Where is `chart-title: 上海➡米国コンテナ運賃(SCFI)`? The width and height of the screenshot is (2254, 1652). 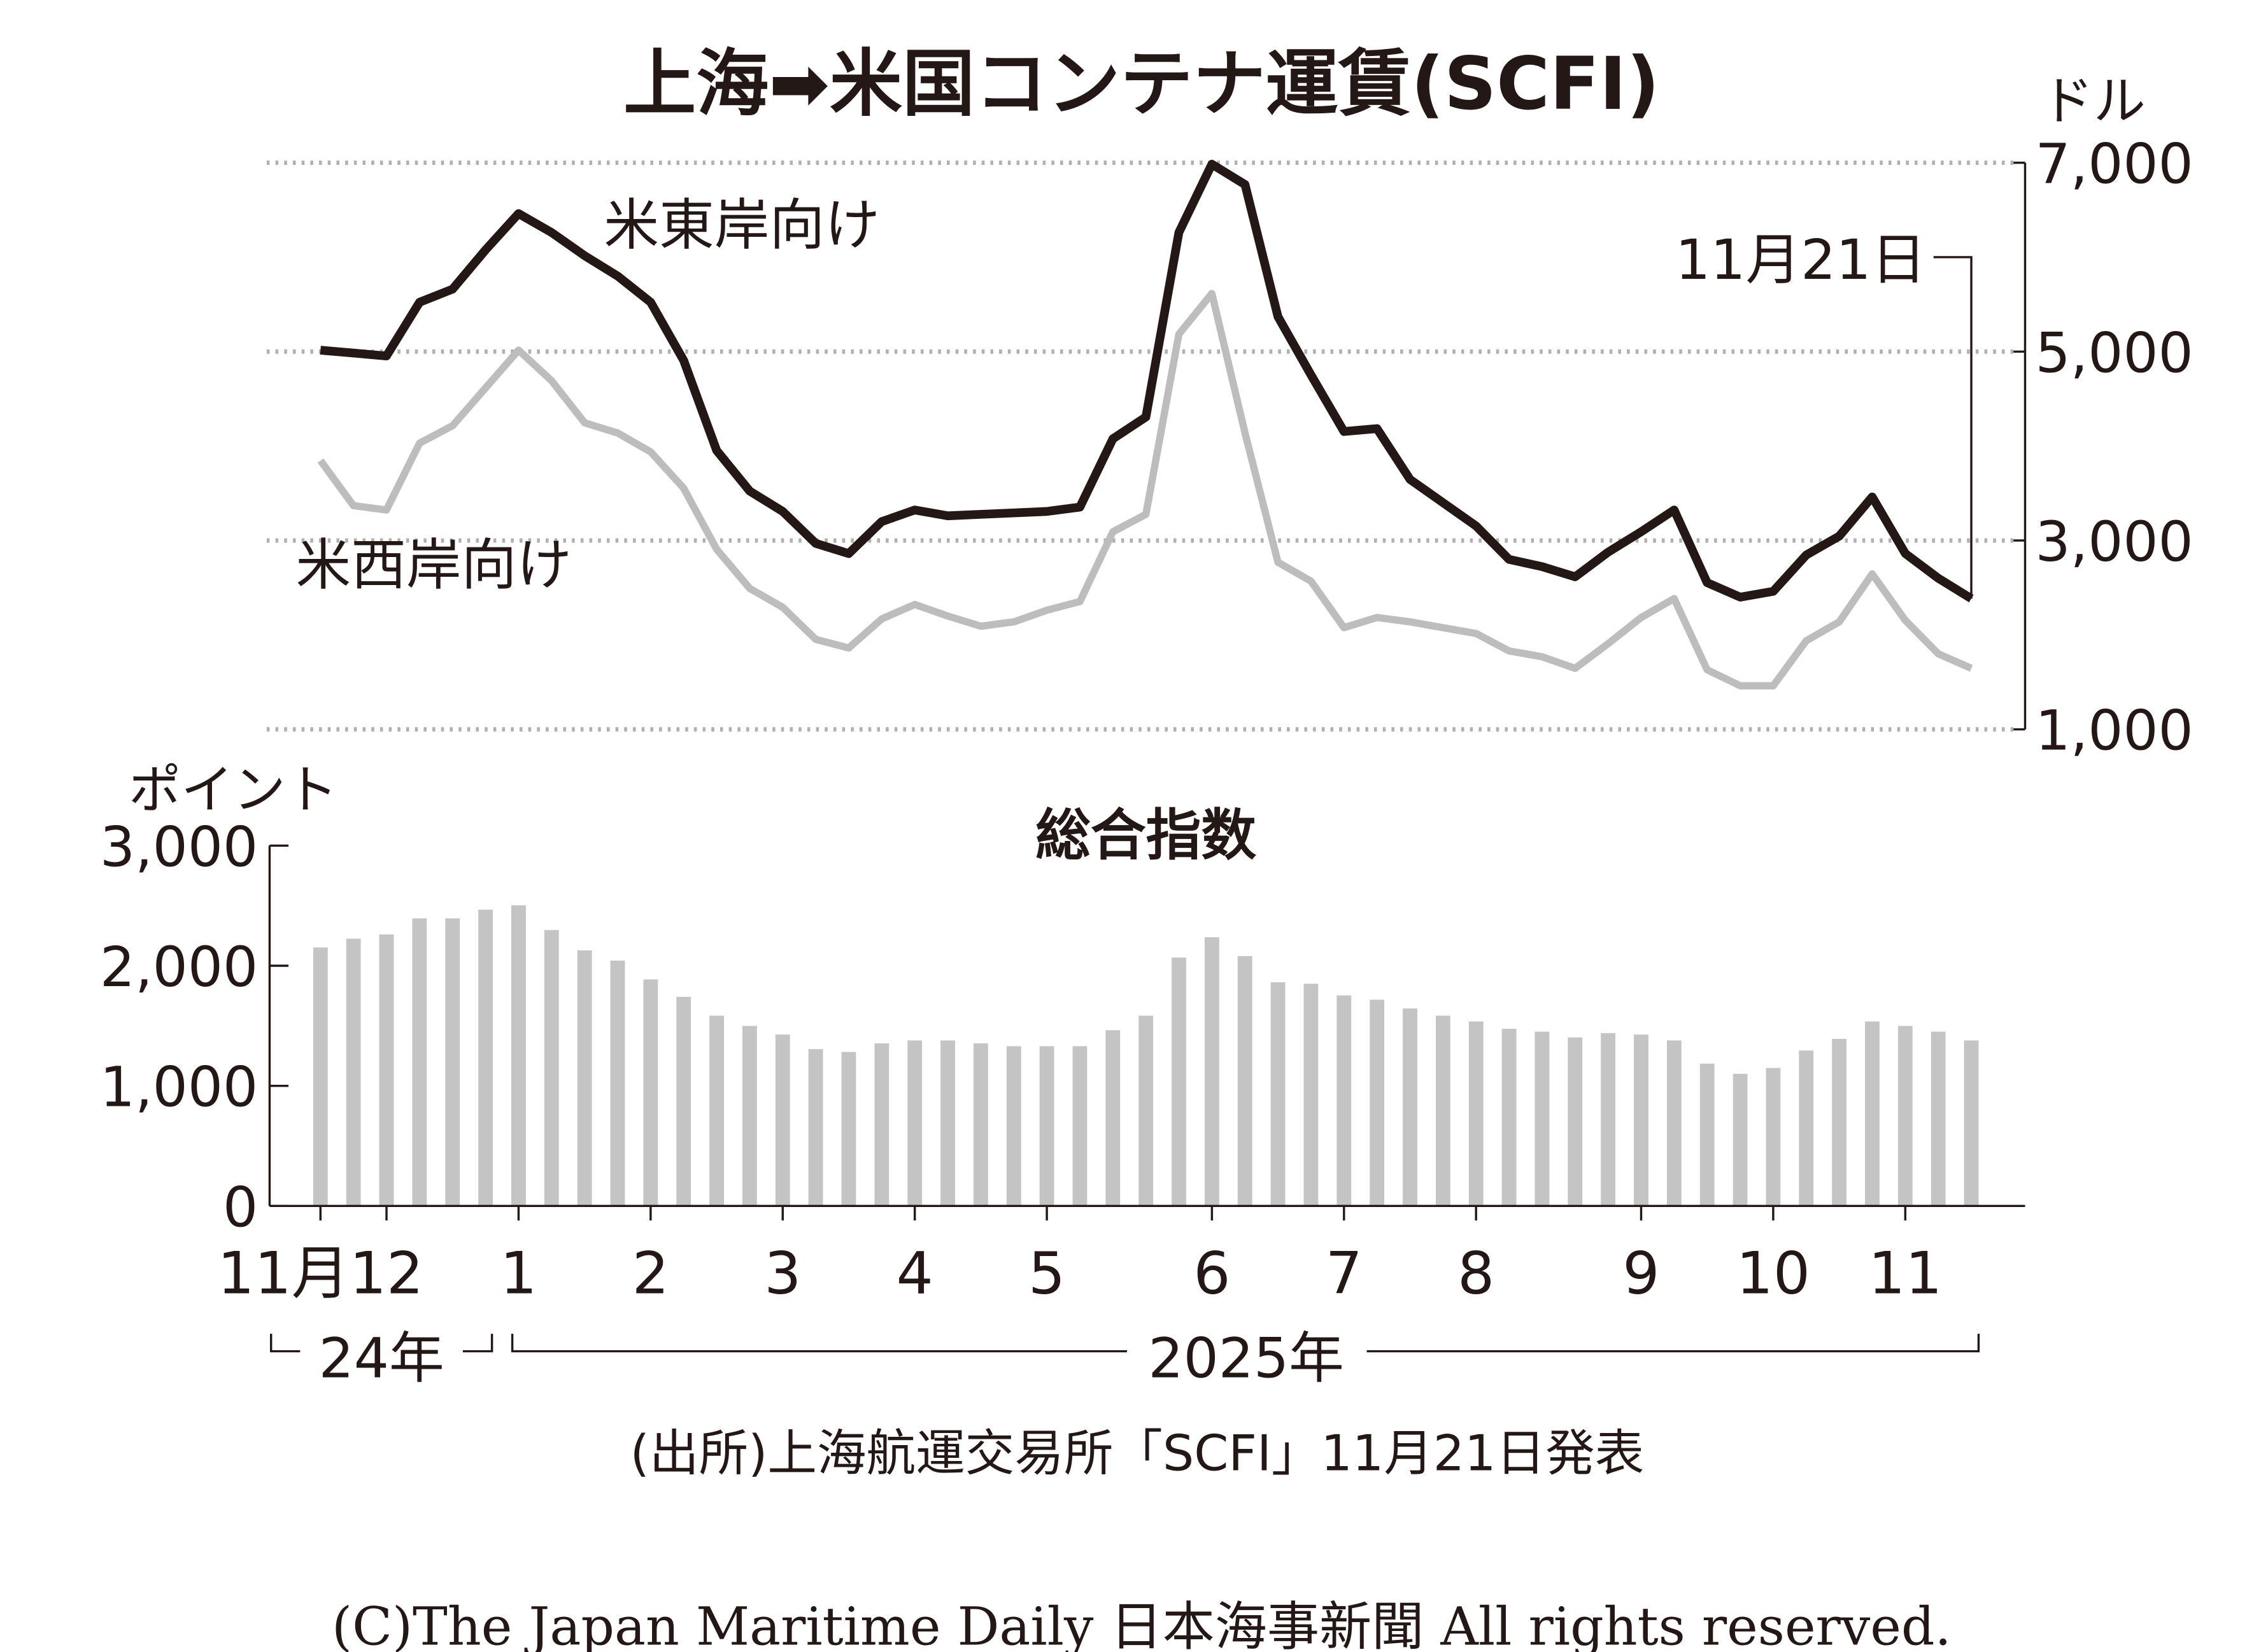 chart-title: 上海➡米国コンテナ運賃(SCFI) is located at coordinates (1141, 83).